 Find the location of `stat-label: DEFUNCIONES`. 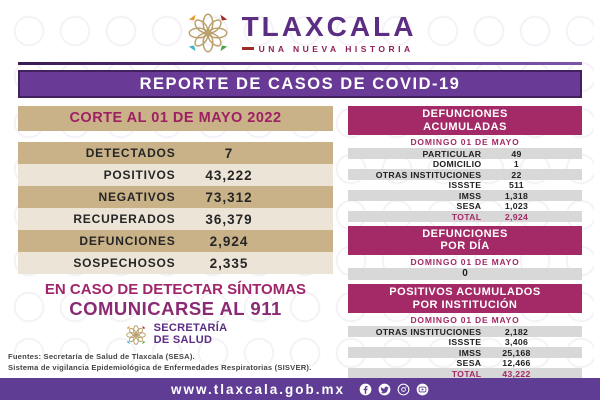

stat-label: DEFUNCIONES is located at coordinates (127, 241).